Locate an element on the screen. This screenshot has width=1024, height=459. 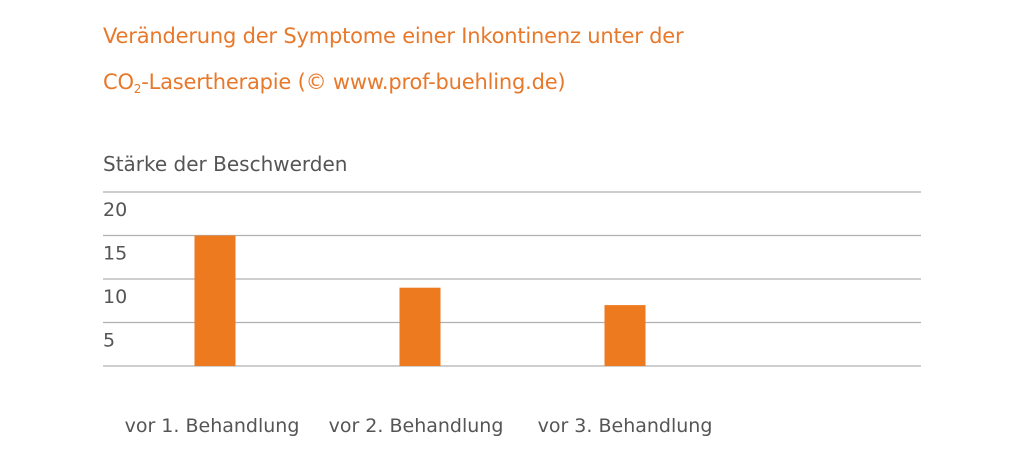
y-tick-5: 5 is located at coordinates (109, 341).